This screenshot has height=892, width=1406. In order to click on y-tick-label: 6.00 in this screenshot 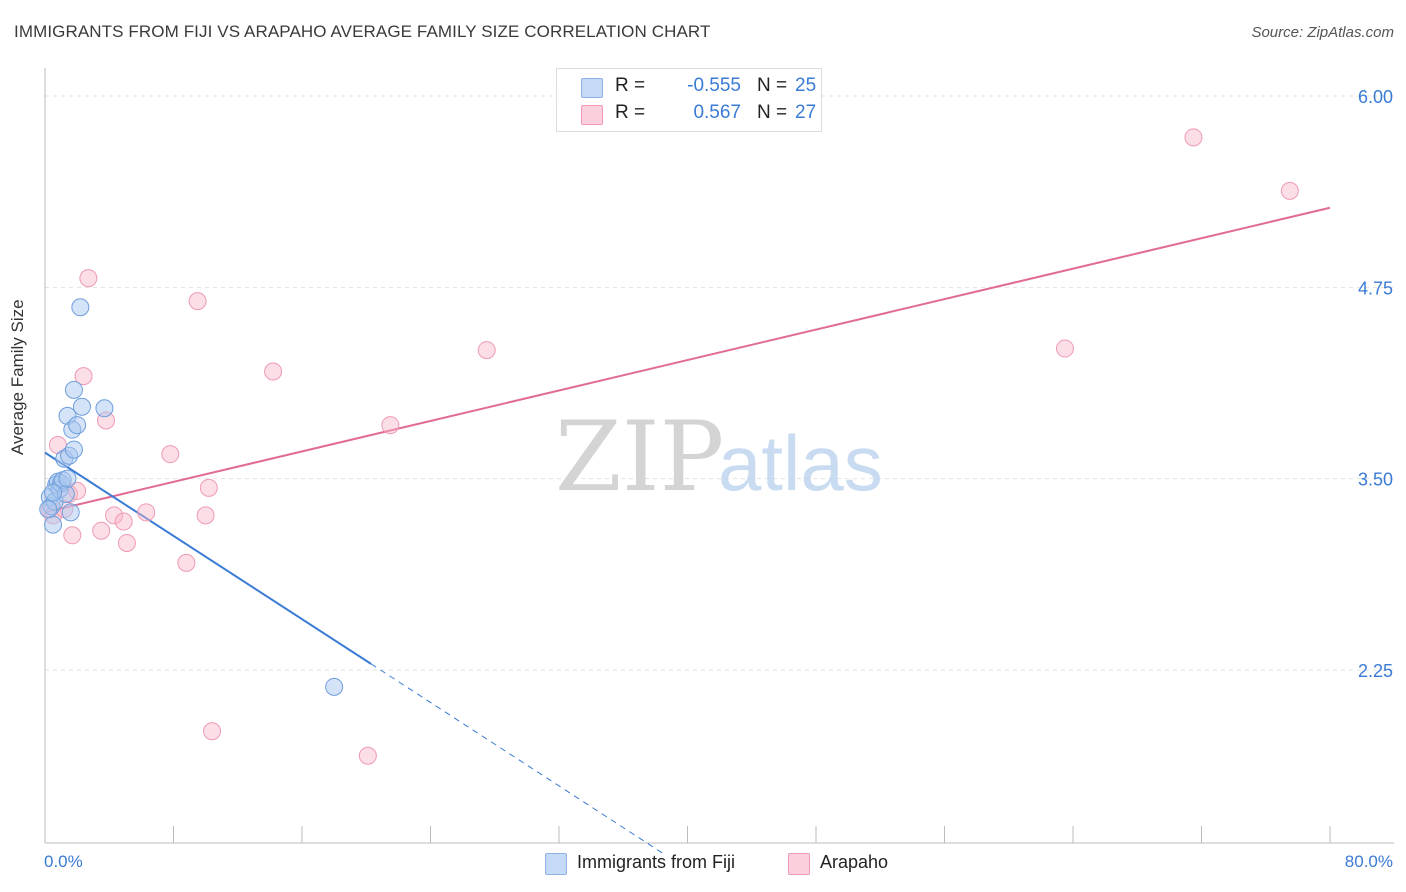, I will do `click(1375, 97)`.